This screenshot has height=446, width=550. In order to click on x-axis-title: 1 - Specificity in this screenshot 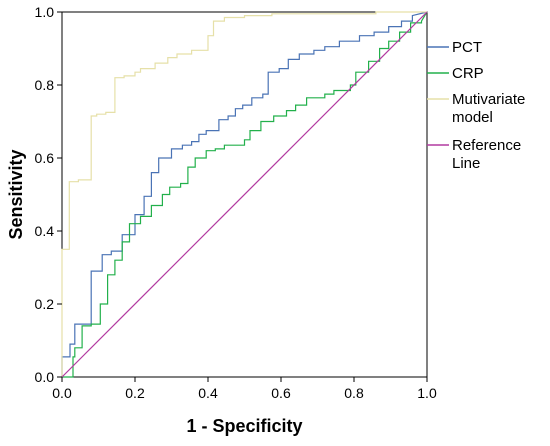, I will do `click(244, 426)`.